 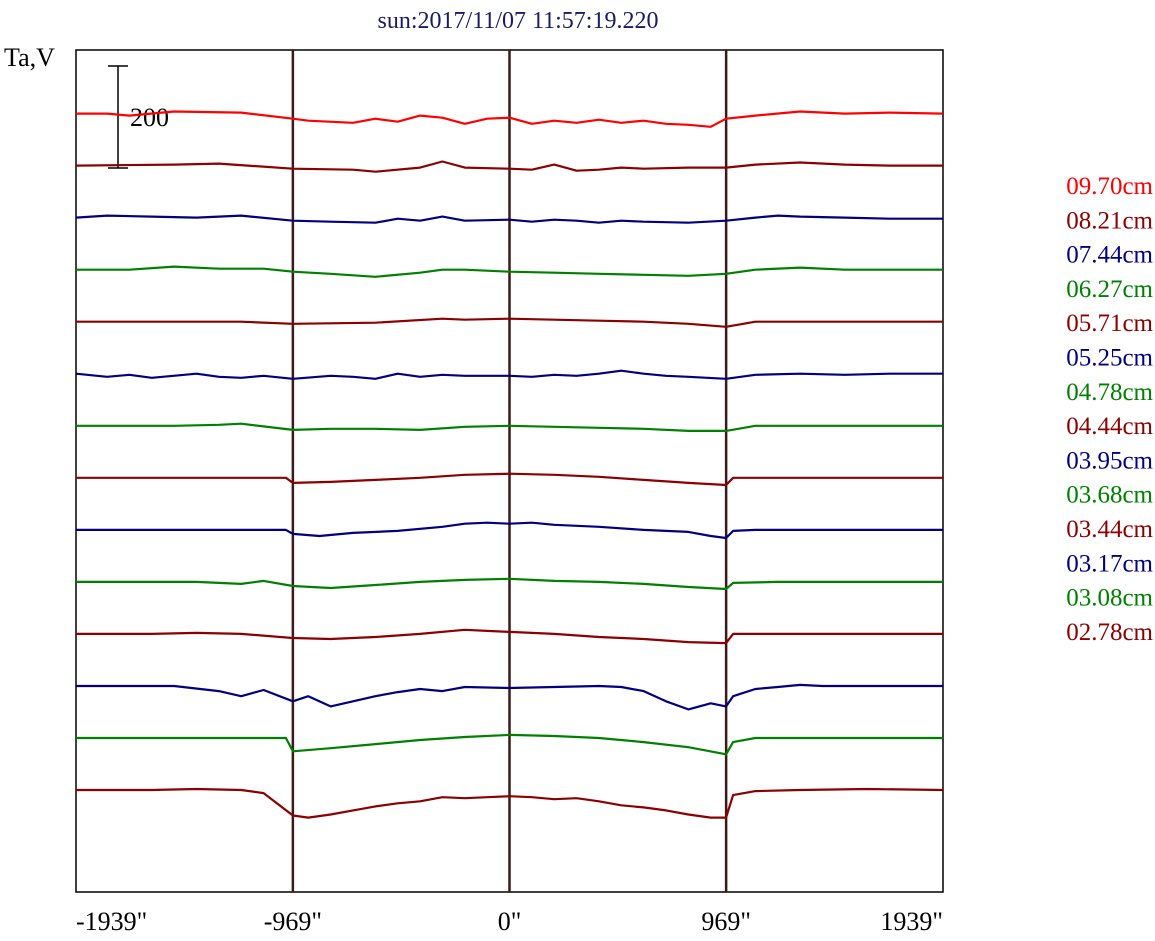 What do you see at coordinates (509, 697) in the screenshot?
I see `series-line-03.17cm` at bounding box center [509, 697].